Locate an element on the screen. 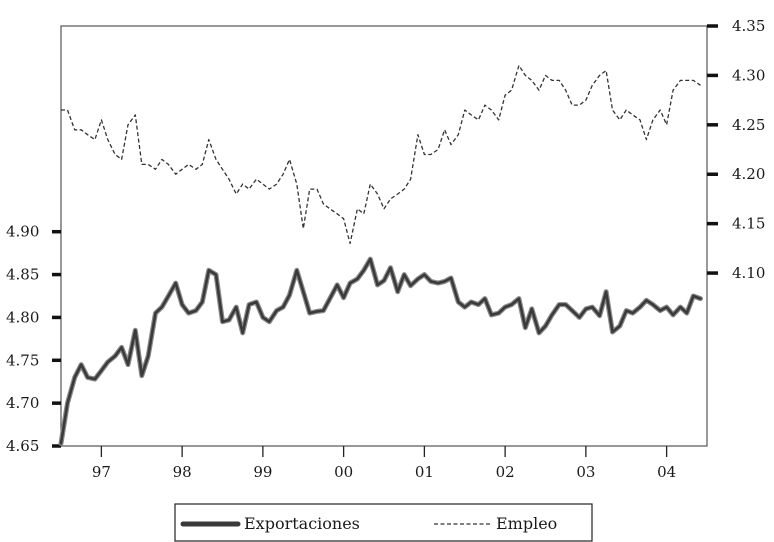 This screenshot has width=774, height=542. y-axis-right: 4.10 4.15 4.20 4.25 4.30 4.35 is located at coordinates (736, 149).